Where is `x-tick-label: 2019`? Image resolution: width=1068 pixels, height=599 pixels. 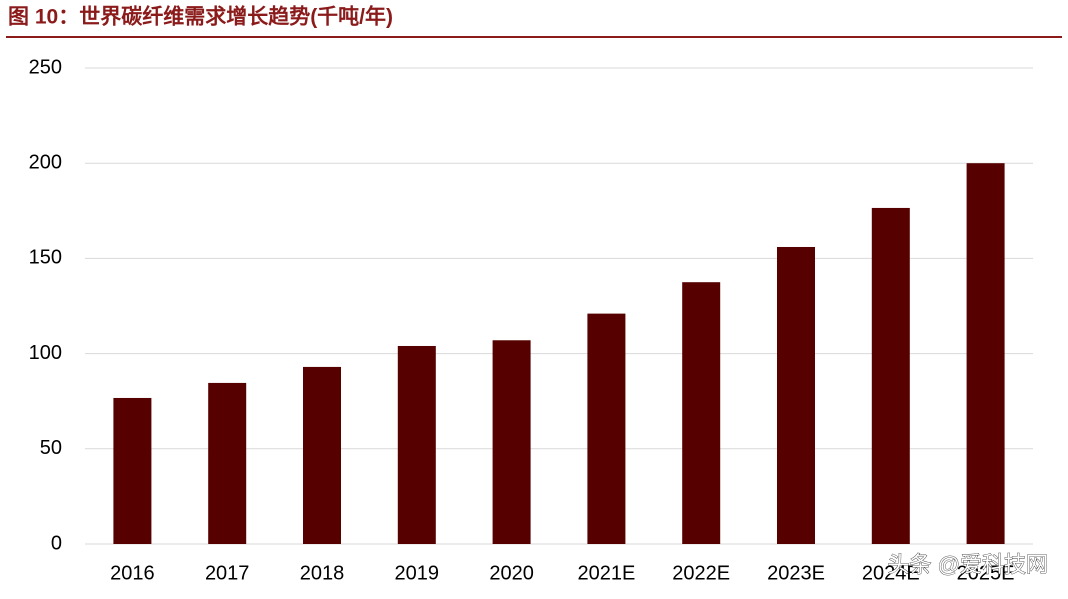
x-tick-label: 2019 is located at coordinates (417, 573).